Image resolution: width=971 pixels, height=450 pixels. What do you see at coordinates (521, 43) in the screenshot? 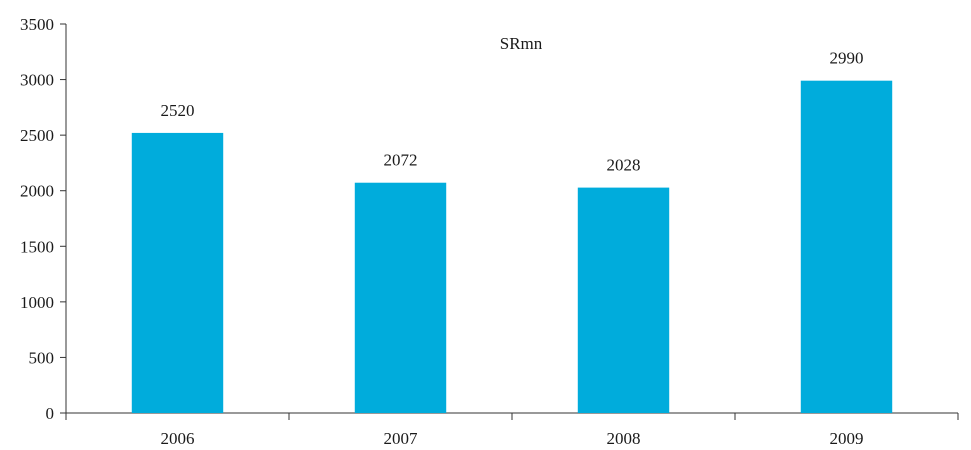
I see `unit-label: SRmn` at bounding box center [521, 43].